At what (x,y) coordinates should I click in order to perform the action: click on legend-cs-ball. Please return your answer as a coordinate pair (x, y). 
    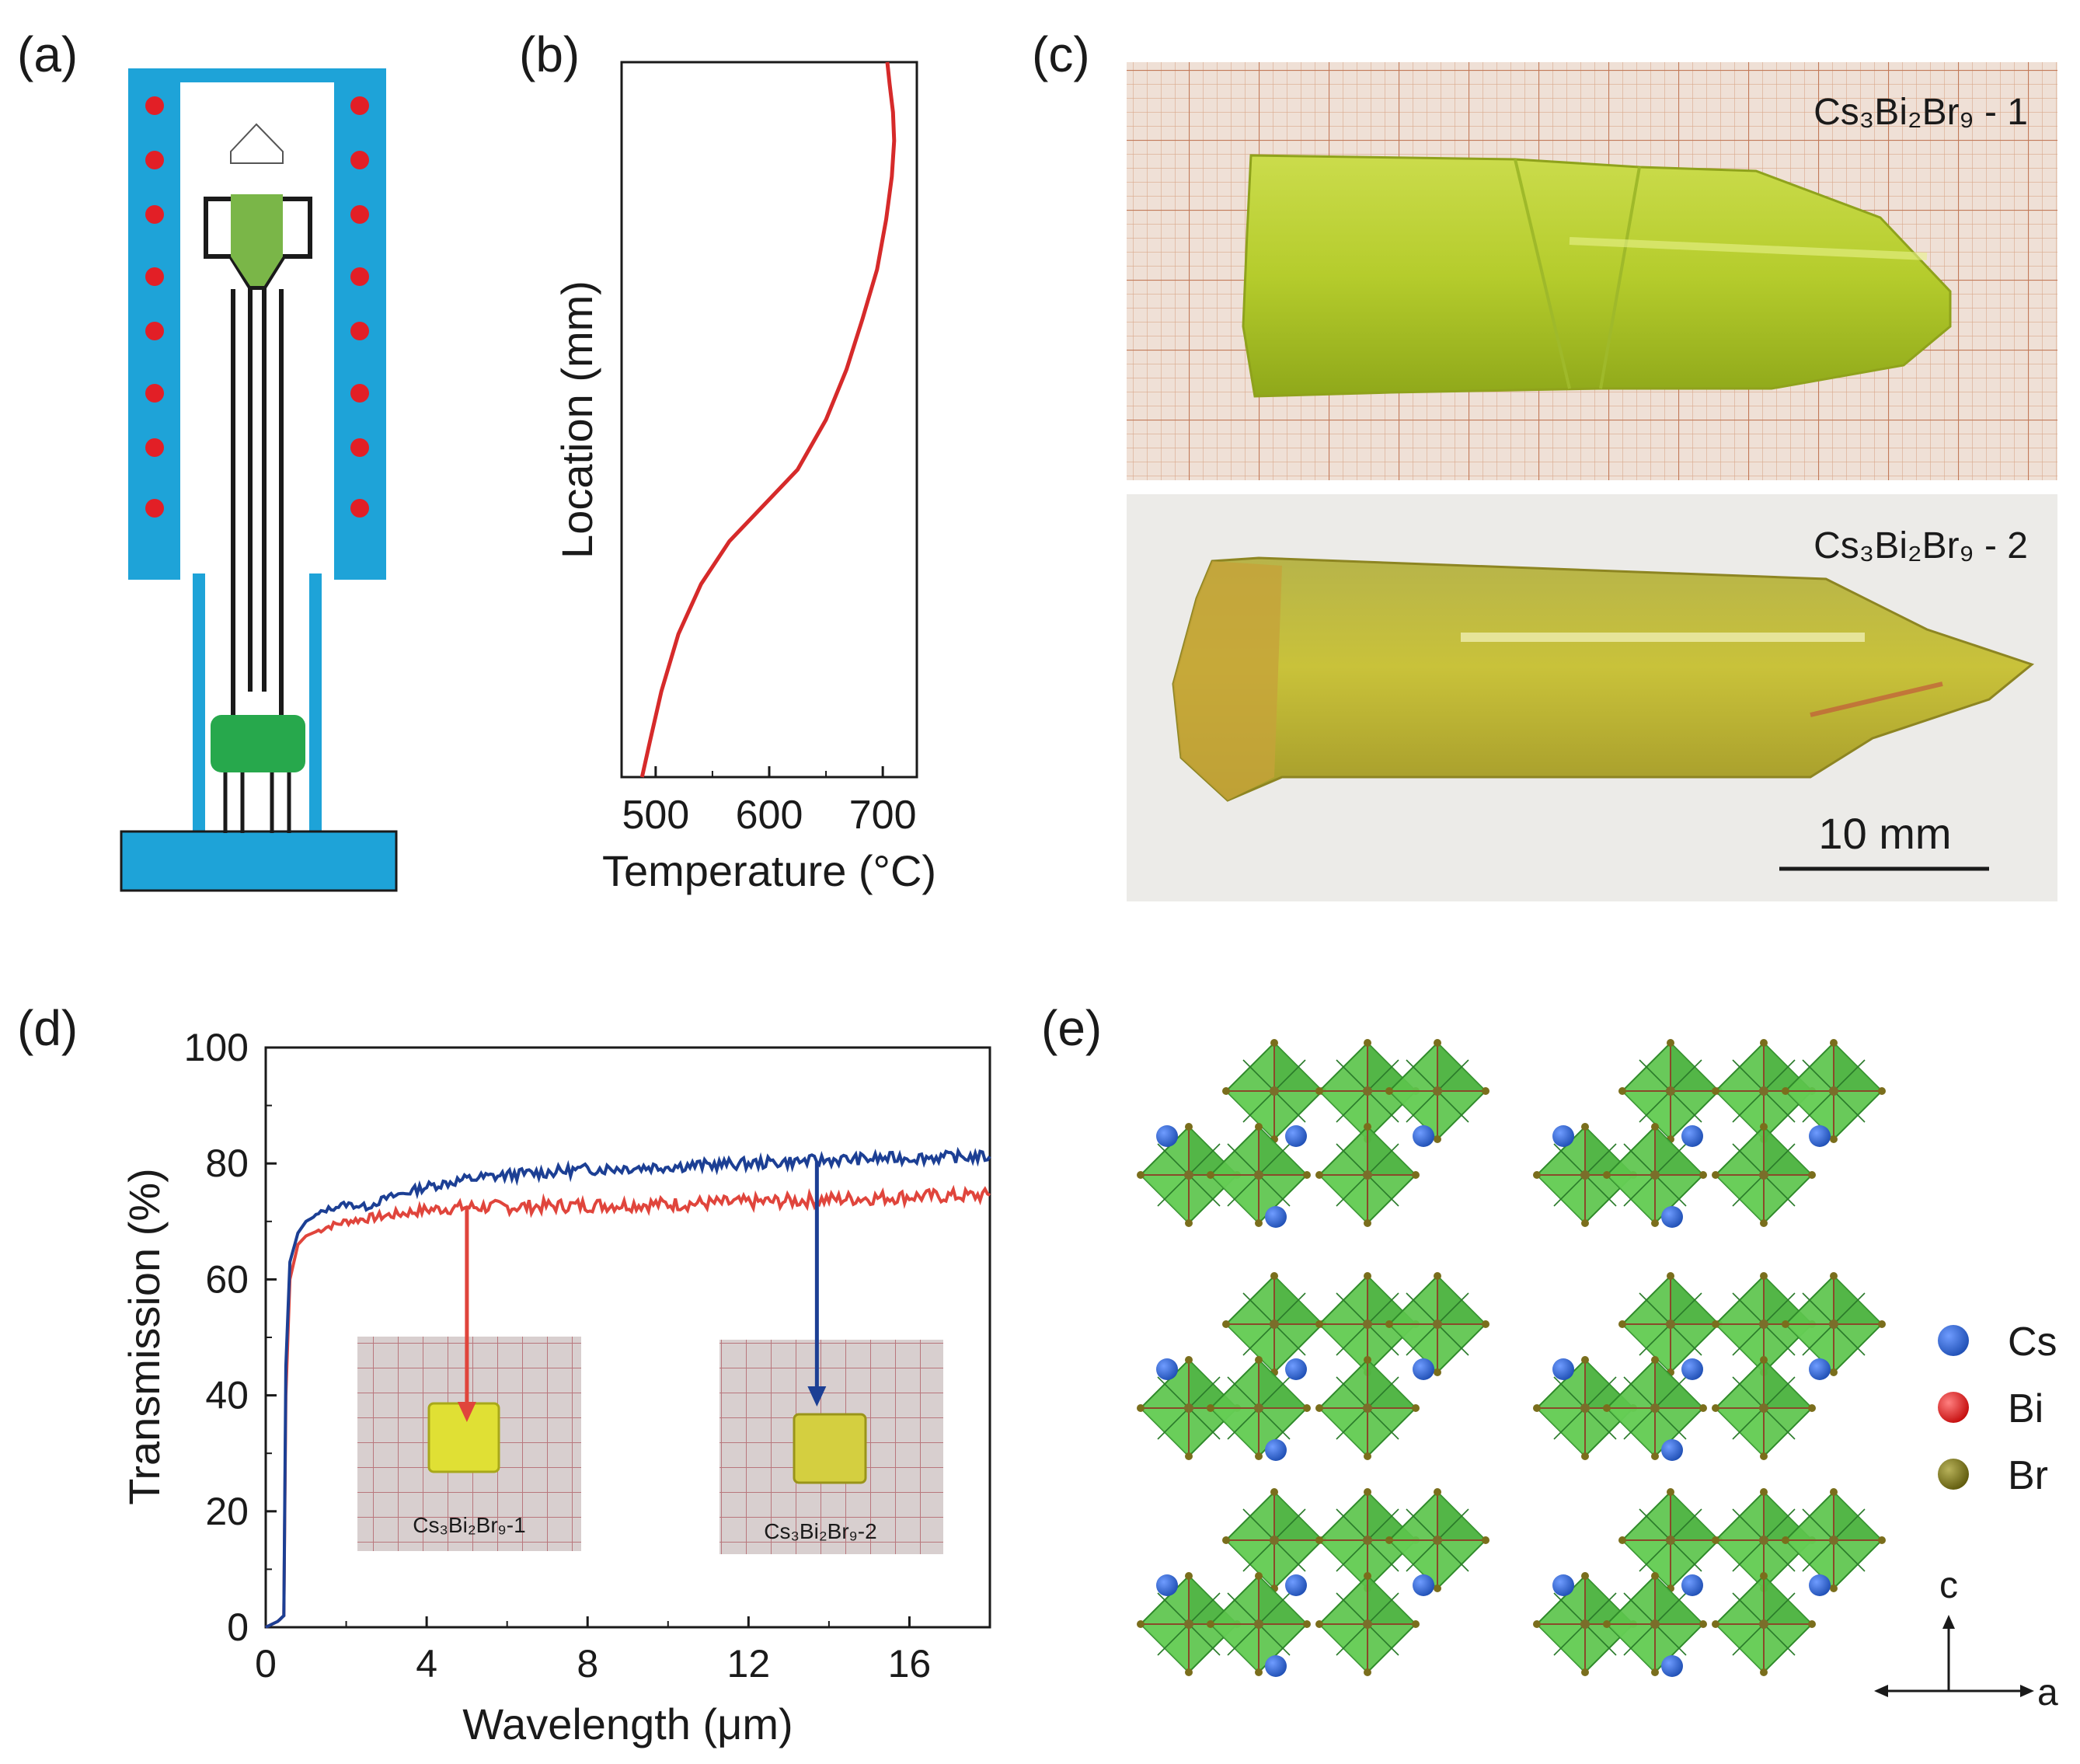
    Looking at the image, I should click on (1953, 1341).